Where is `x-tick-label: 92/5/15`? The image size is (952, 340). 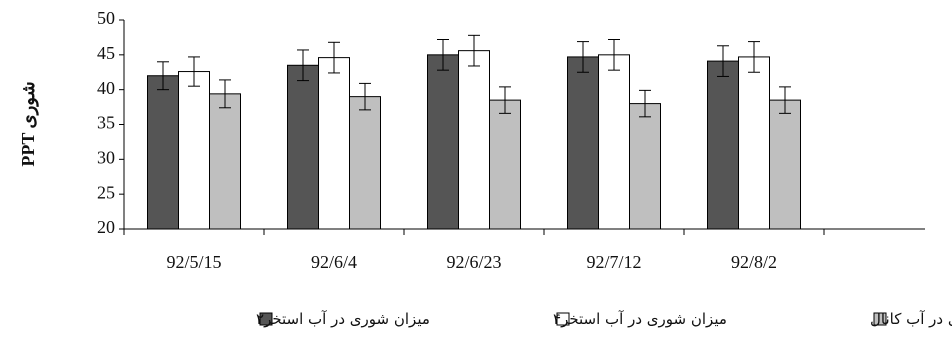 x-tick-label: 92/5/15 is located at coordinates (193, 262).